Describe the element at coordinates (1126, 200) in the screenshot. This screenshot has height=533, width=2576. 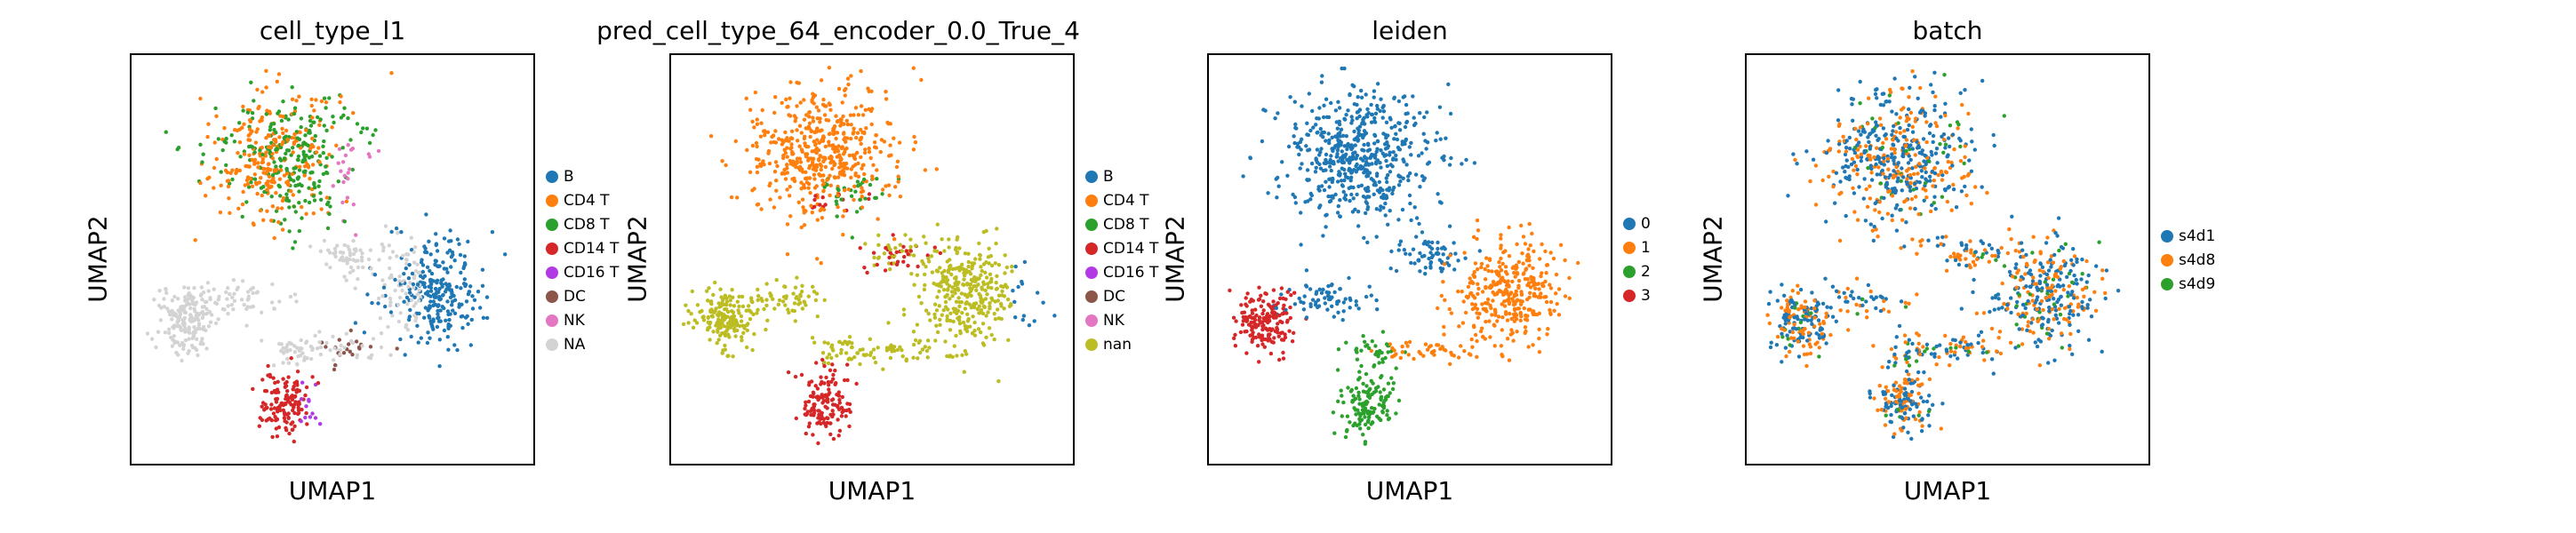
I see `legend-label: CD4 T` at that location.